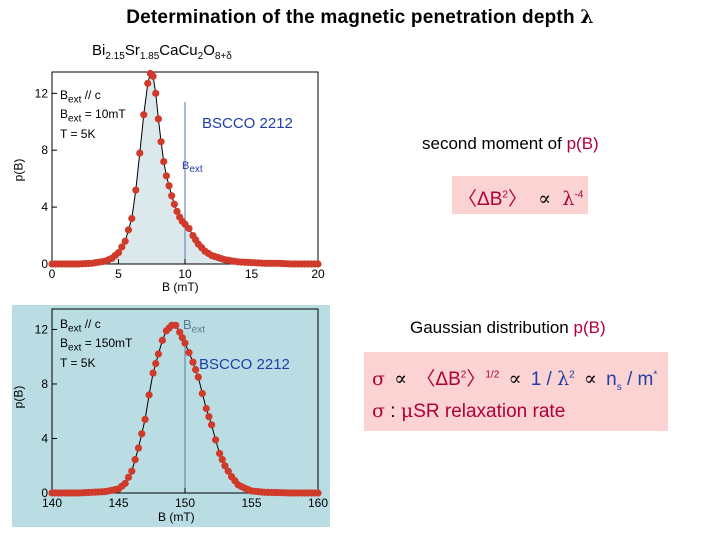 This screenshot has width=720, height=540. Describe the element at coordinates (185, 274) in the screenshot. I see `x-tick-label: 10` at that location.